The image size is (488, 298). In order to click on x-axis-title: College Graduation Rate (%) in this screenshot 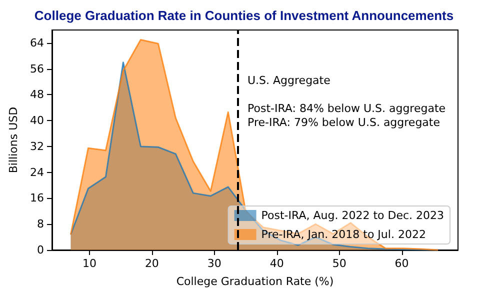, I will do `click(255, 281)`.